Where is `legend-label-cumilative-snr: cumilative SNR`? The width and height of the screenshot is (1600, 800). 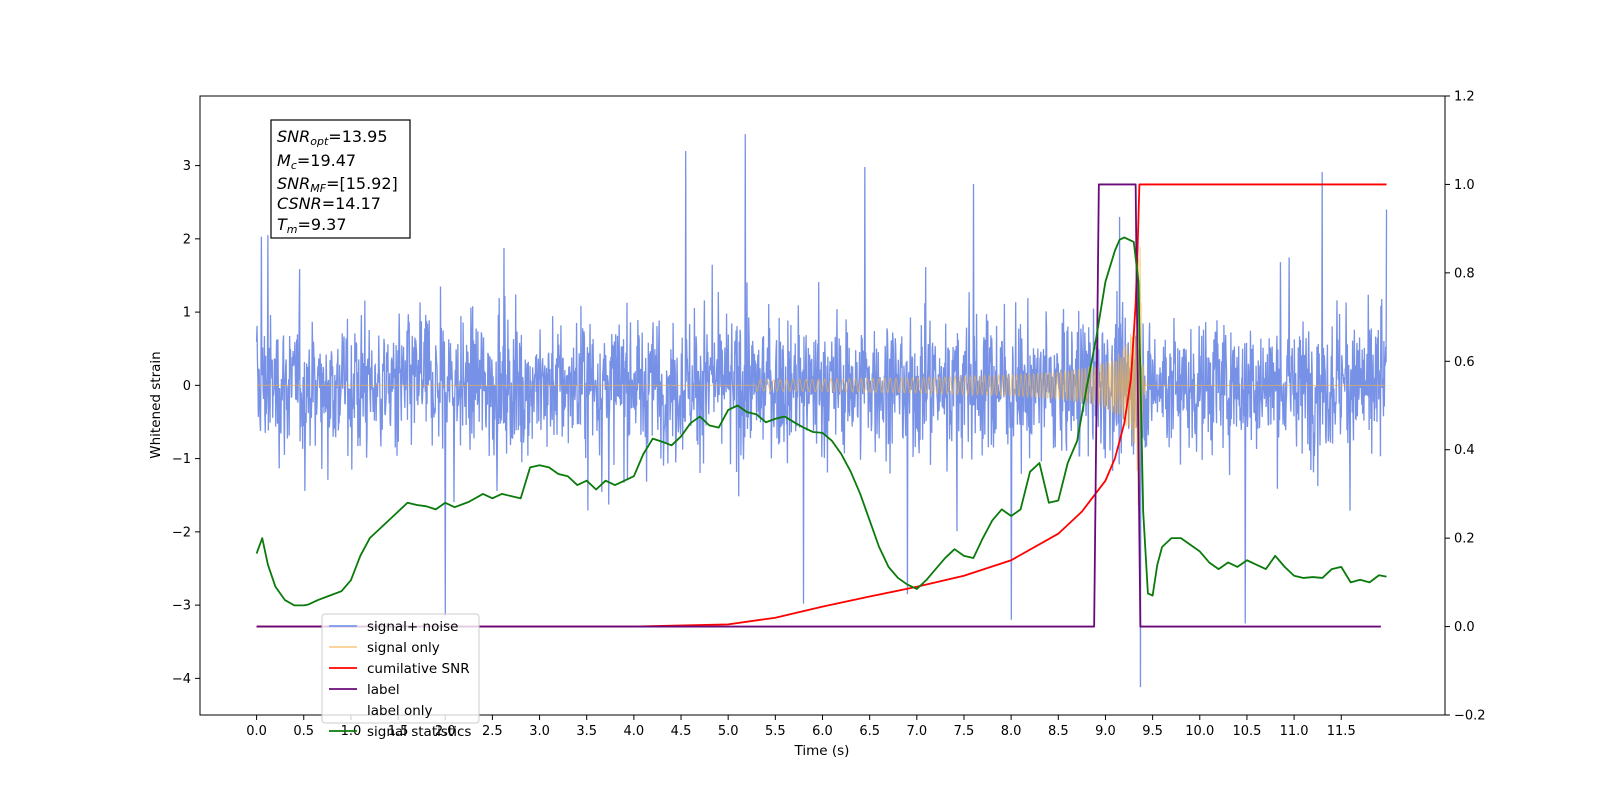
legend-label-cumilative-snr: cumilative SNR is located at coordinates (418, 669).